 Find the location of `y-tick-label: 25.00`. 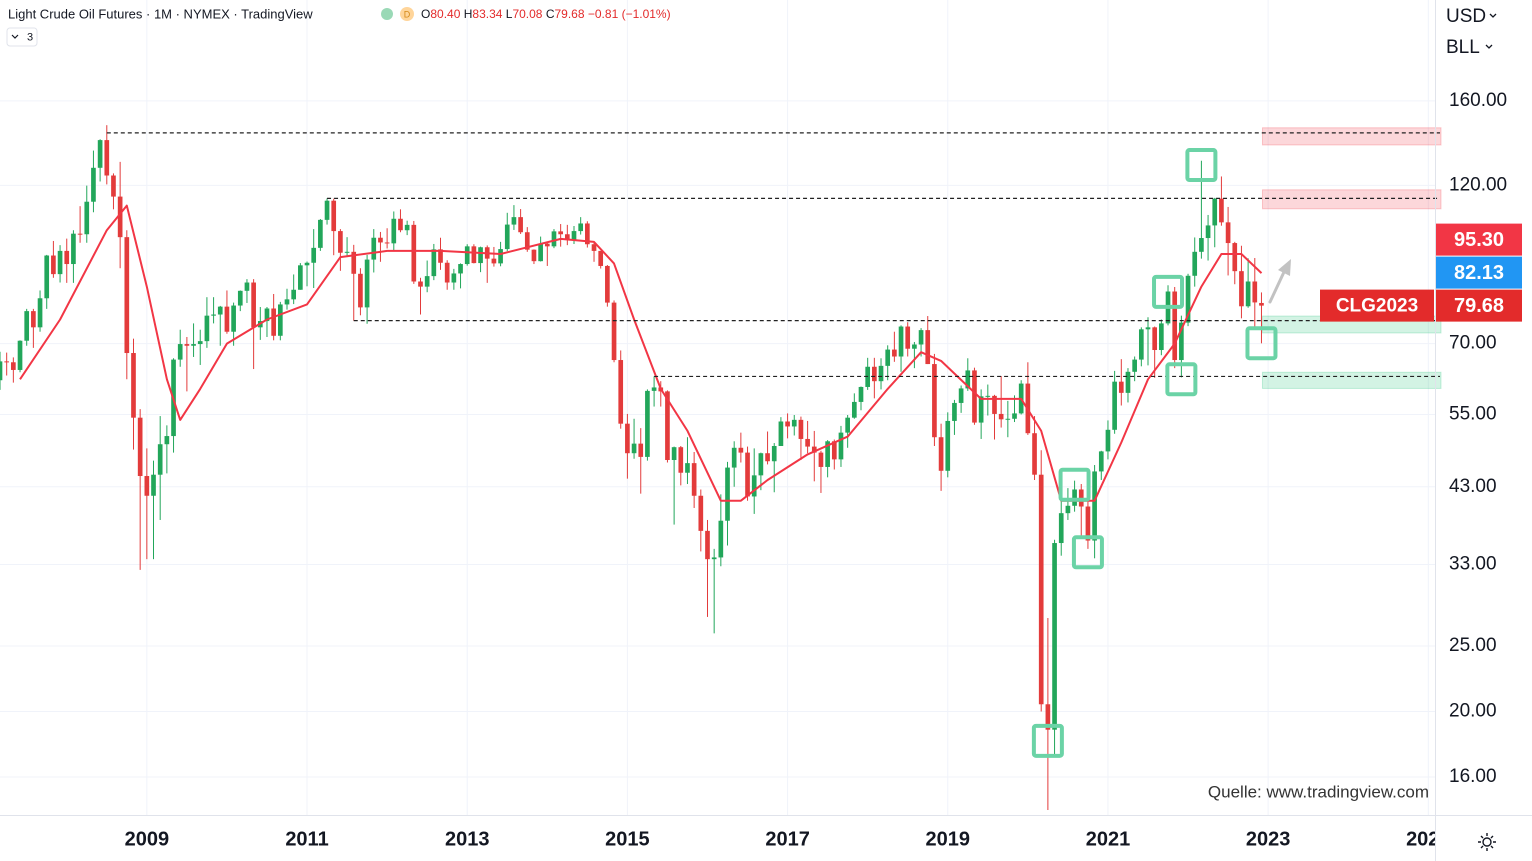

y-tick-label: 25.00 is located at coordinates (1473, 645).